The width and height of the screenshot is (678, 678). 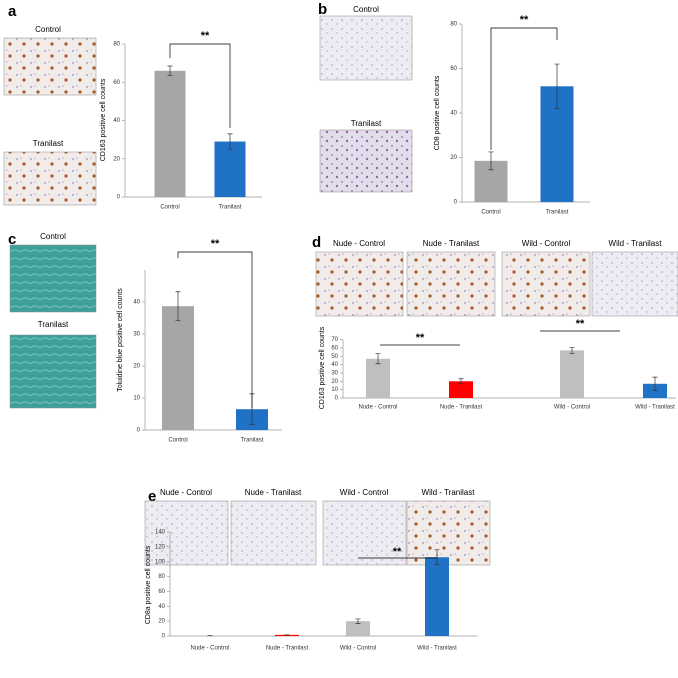 I want to click on y-tick-label: 100, so click(x=160, y=562).